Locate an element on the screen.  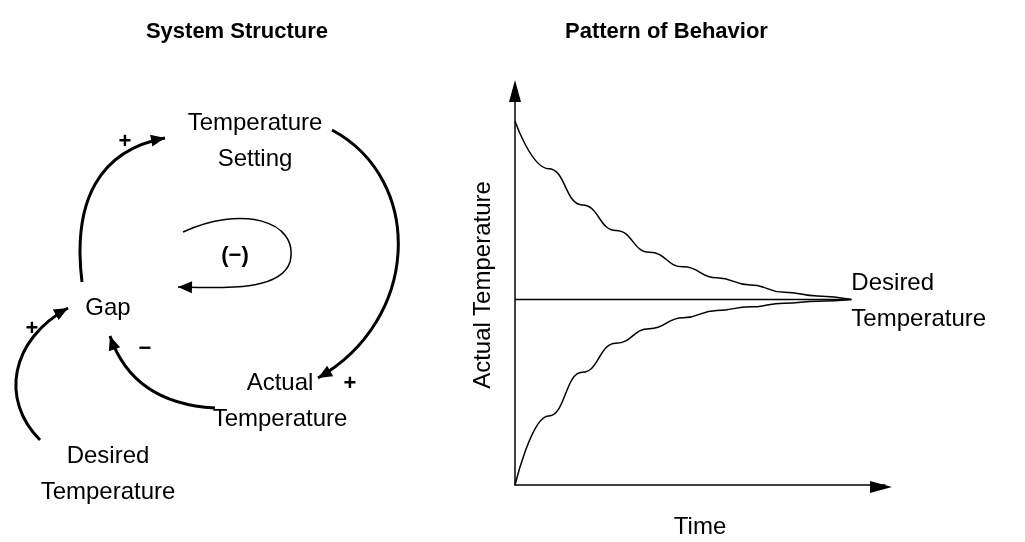
text: Temperature Setting is located at coordinates (255, 139).